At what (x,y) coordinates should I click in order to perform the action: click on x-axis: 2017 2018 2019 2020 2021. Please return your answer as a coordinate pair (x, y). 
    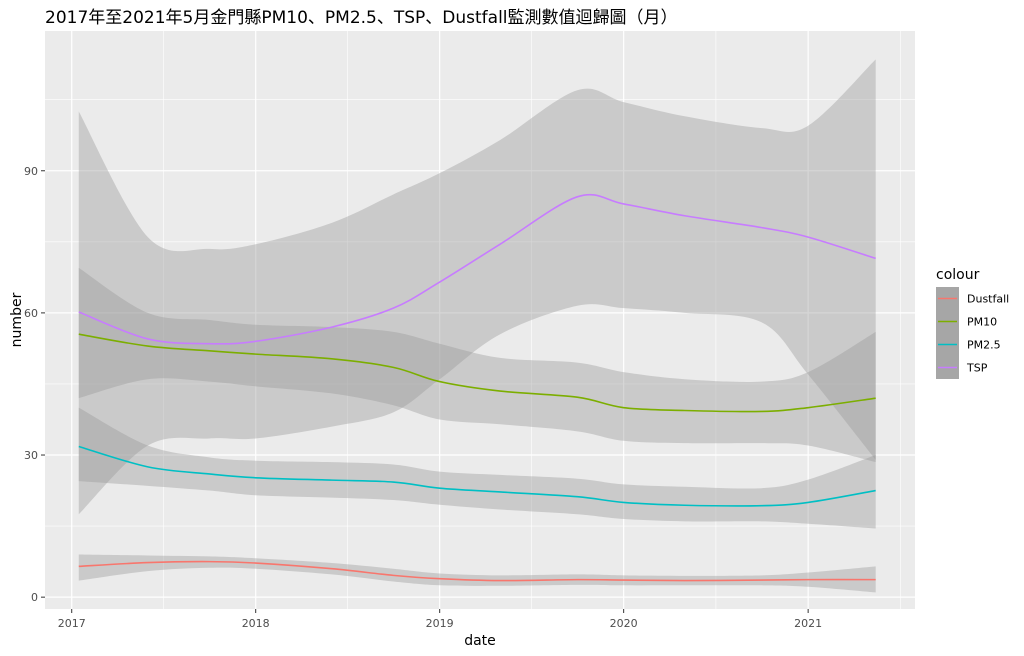
    Looking at the image, I should click on (440, 619).